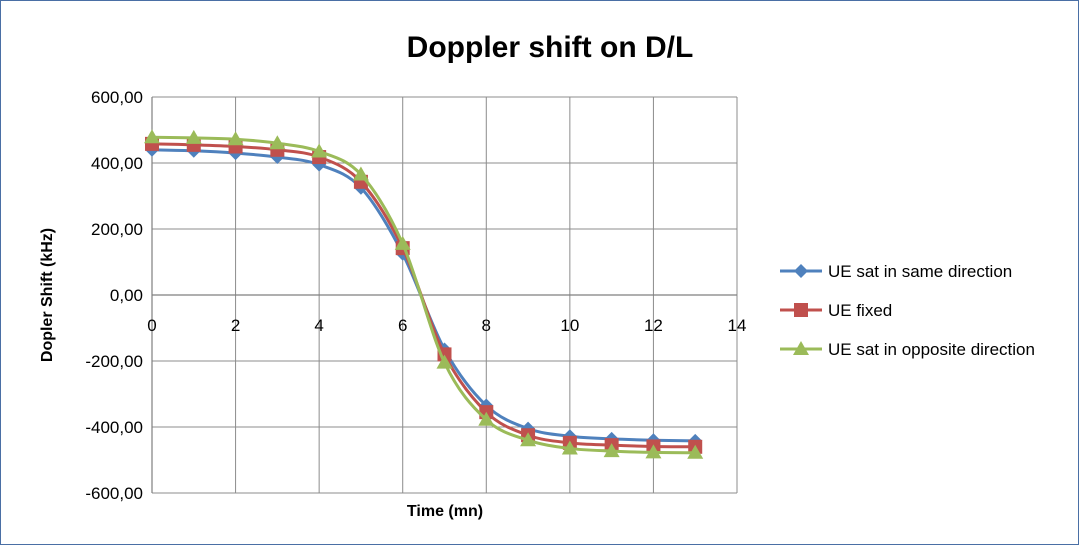  What do you see at coordinates (114, 427) in the screenshot?
I see `y-tick-label: -400,00` at bounding box center [114, 427].